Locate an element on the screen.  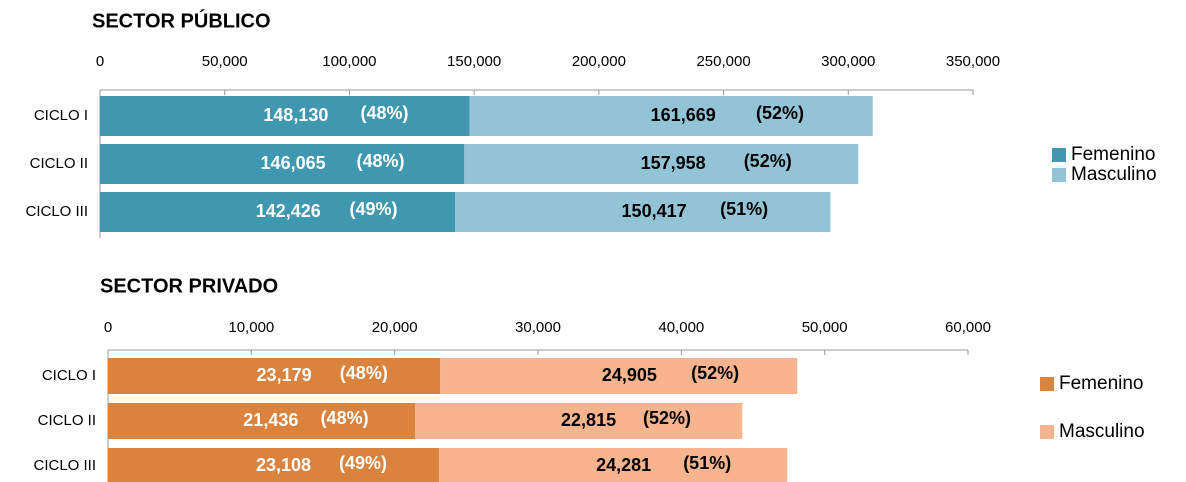
value-label: 24,905 is located at coordinates (629, 375).